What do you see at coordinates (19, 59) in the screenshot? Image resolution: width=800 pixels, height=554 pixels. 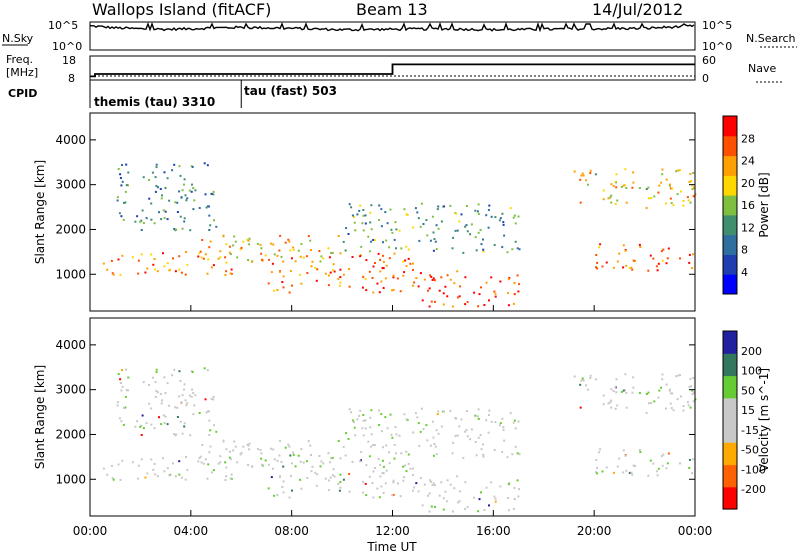 I see `freq-left-label-1: Freq.` at bounding box center [19, 59].